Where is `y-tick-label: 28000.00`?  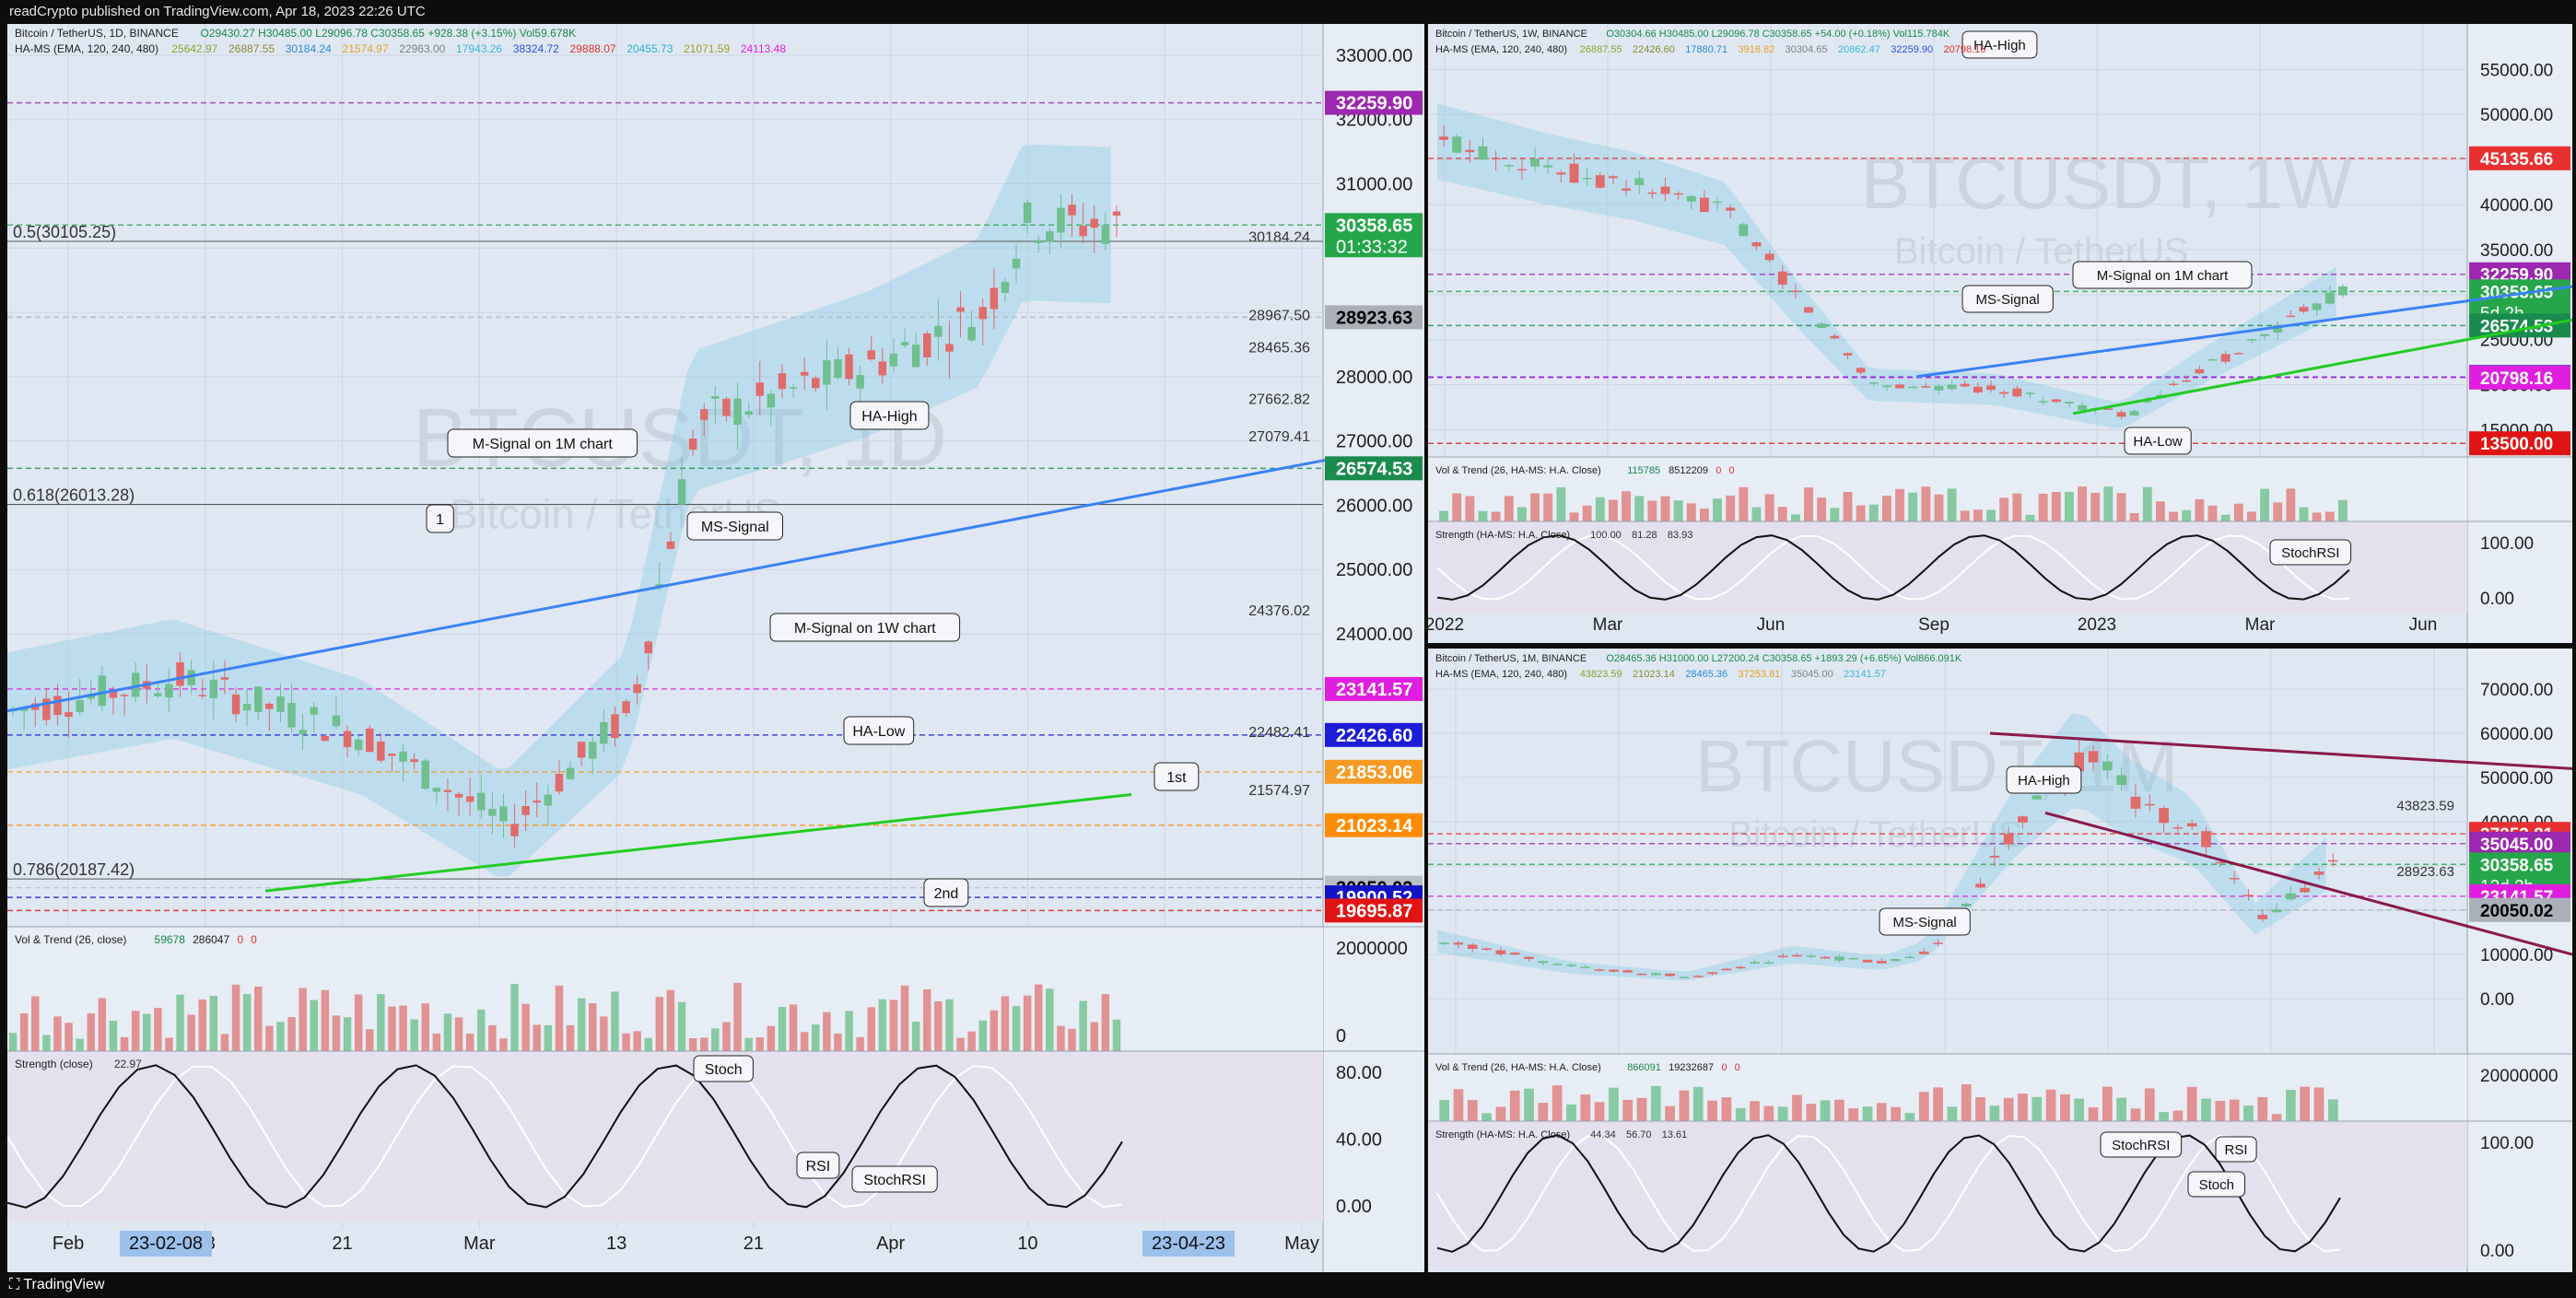
y-tick-label: 28000.00 is located at coordinates (1374, 378).